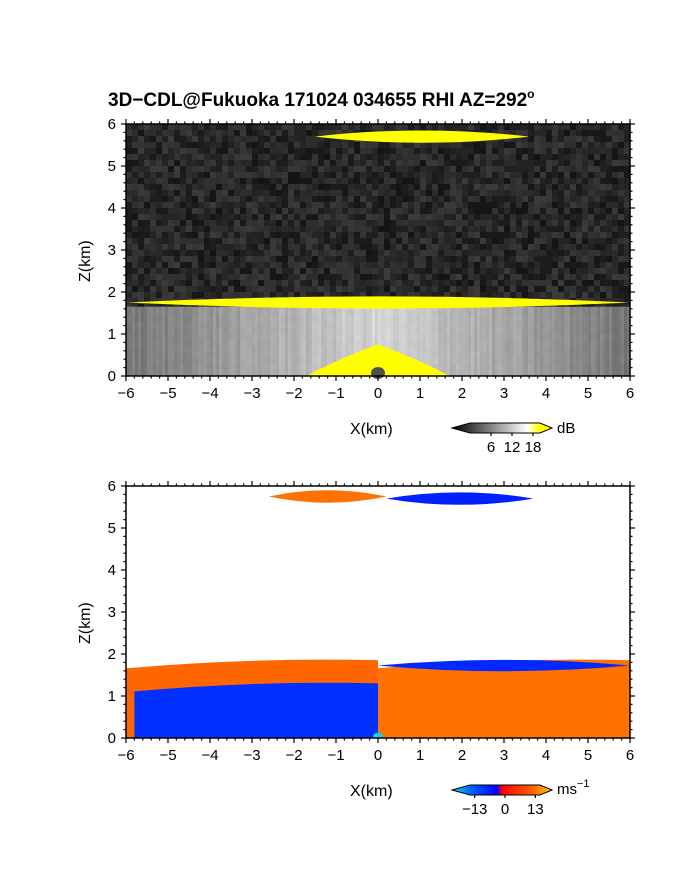  Describe the element at coordinates (335, 393) in the screenshot. I see `x-tick-label: −1` at that location.